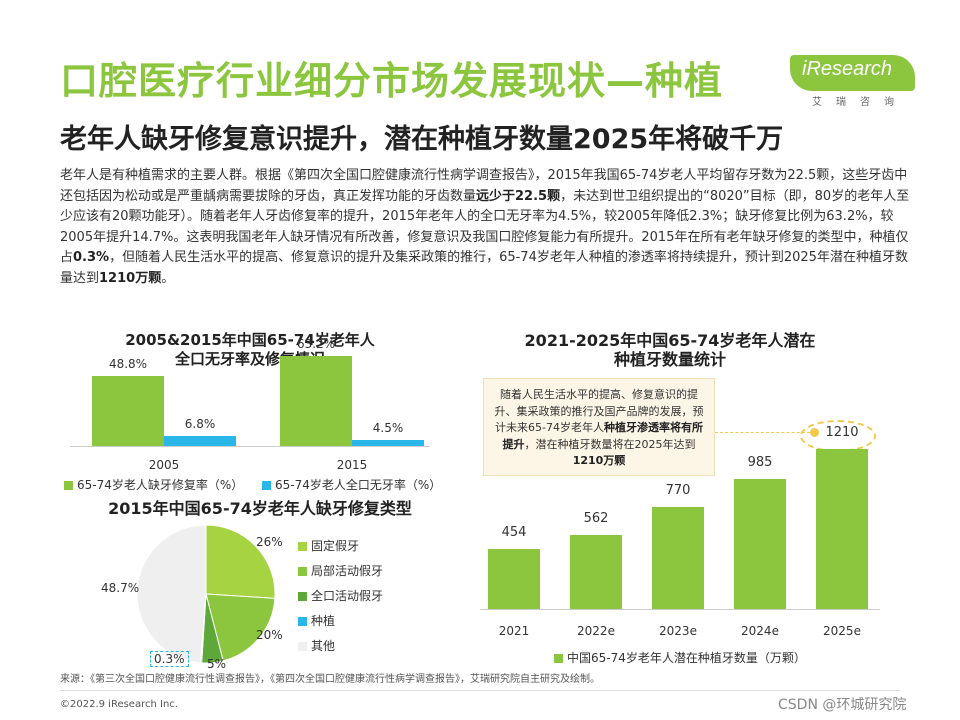 This screenshot has height=720, width=960. What do you see at coordinates (610, 444) in the screenshot?
I see `callout-text-2: ，潜在种植牙数量将在2025年达到` at bounding box center [610, 444].